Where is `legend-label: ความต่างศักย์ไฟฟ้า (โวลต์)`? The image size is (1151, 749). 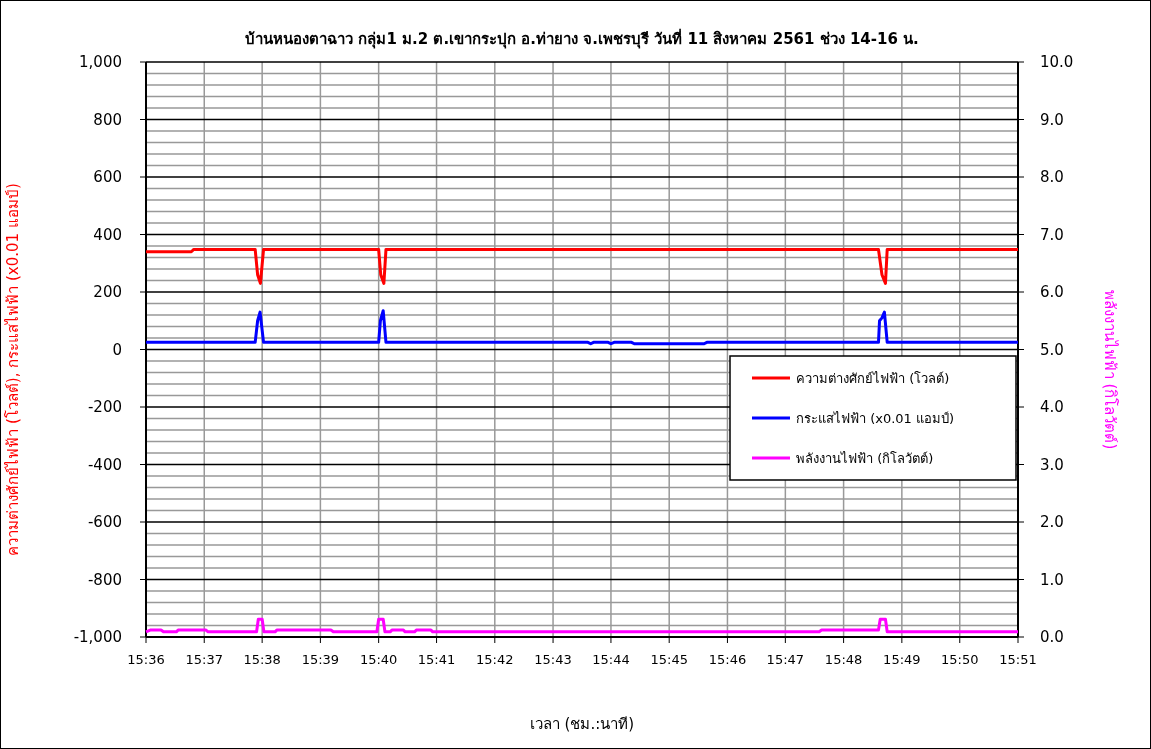
legend-label: ความต่างศักย์ไฟฟ้า (โวลต์) is located at coordinates (873, 378).